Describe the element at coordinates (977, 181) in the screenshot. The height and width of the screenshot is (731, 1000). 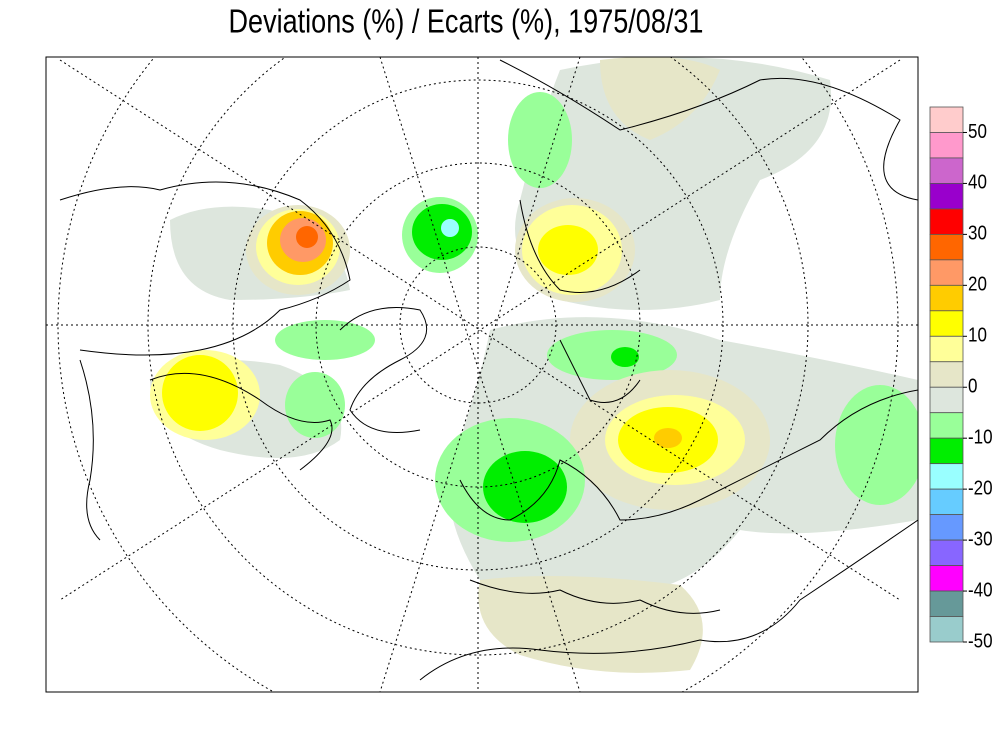
I see `colorbar-tick-label: 40` at that location.